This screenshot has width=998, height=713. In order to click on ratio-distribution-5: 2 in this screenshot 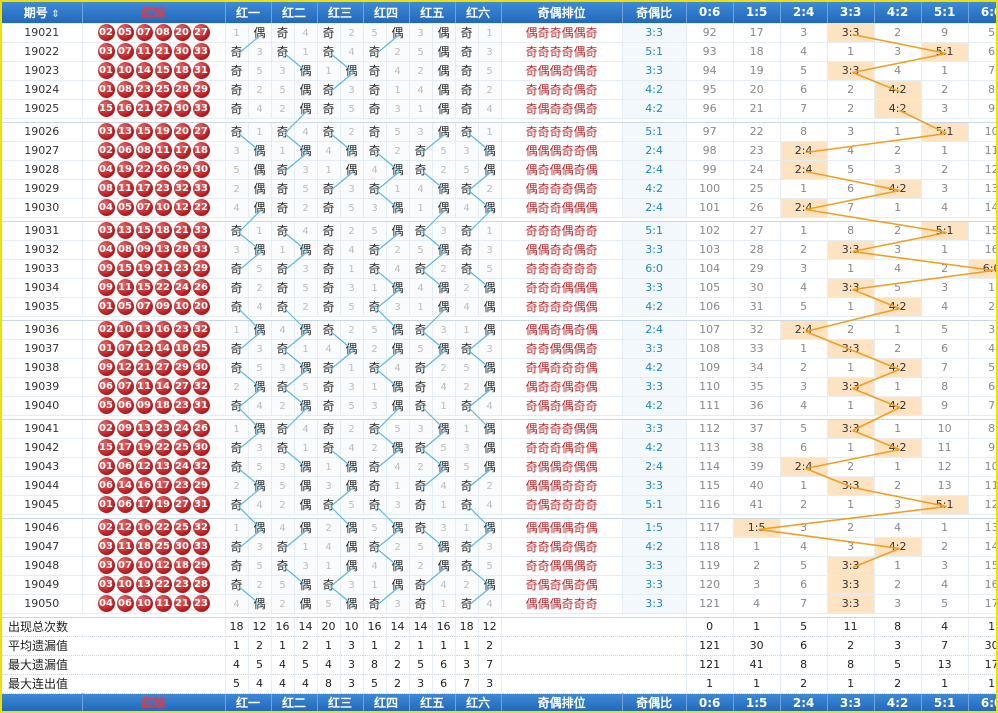, I will do `click(898, 151)`.